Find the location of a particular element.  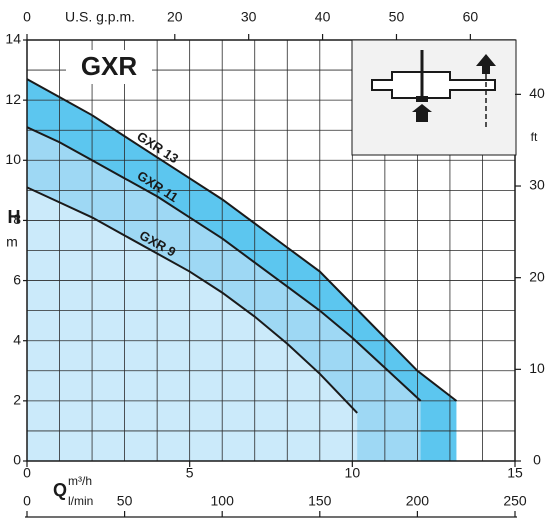

bottom-tick-label: 250 is located at coordinates (515, 501).